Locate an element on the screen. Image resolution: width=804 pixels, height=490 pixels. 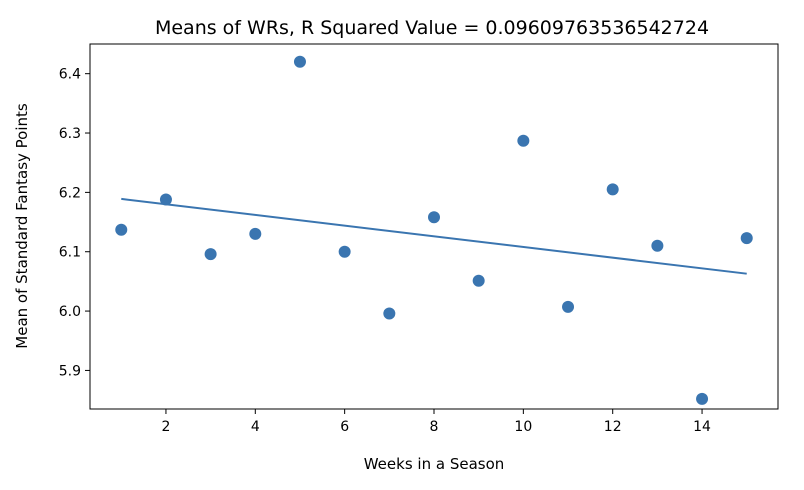
x-axis: 2 4 6 8 10 12 14 is located at coordinates (436, 422).